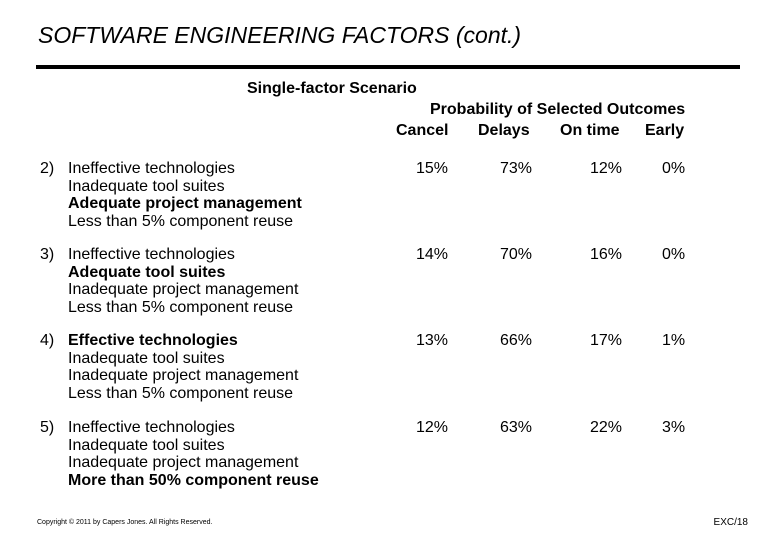 The image size is (780, 540). What do you see at coordinates (504, 130) in the screenshot?
I see `column-header-delays: Delays` at bounding box center [504, 130].